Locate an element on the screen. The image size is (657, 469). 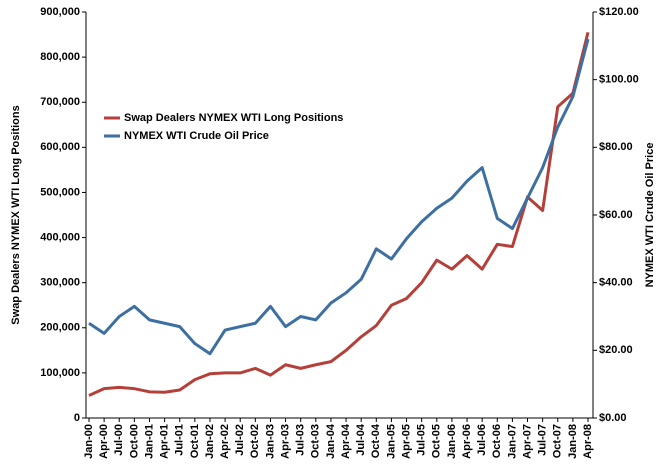
x-tick-label: Jan-08 is located at coordinates (573, 441).